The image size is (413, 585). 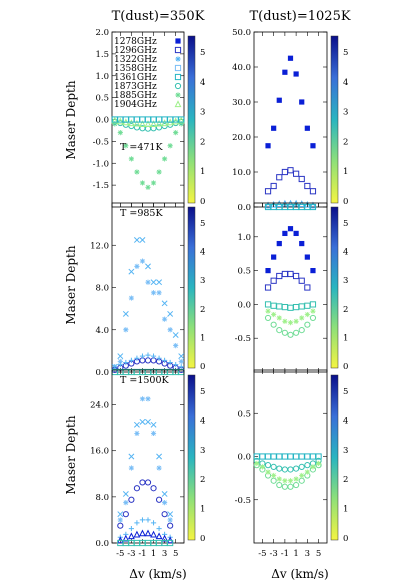 What do you see at coordinates (299, 16) in the screenshot?
I see `col-title-right: T(dust)=1025K` at bounding box center [299, 16].